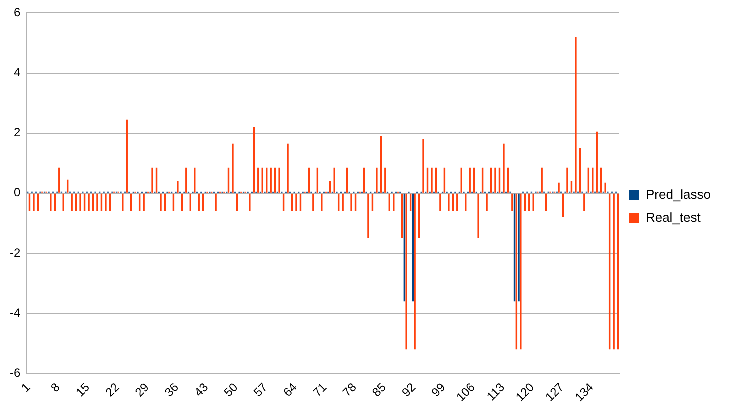 The height and width of the screenshot is (412, 731). Describe the element at coordinates (554, 392) in the screenshot. I see `x-tick-label: 127` at that location.